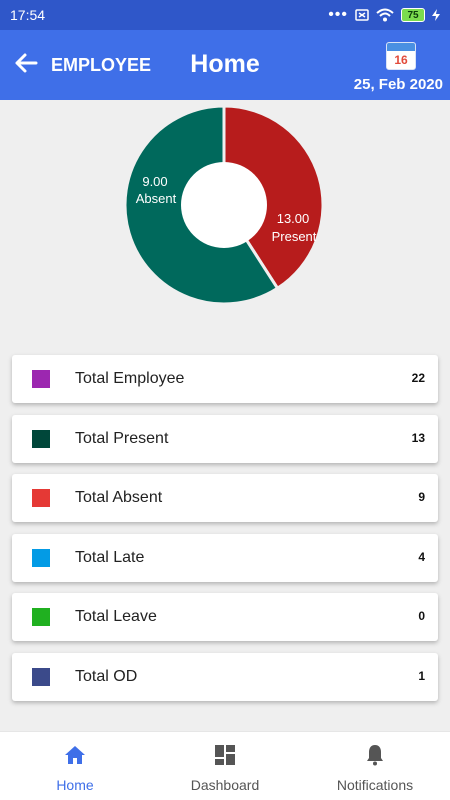  What do you see at coordinates (106, 676) in the screenshot?
I see `card-label: Total OD` at bounding box center [106, 676].